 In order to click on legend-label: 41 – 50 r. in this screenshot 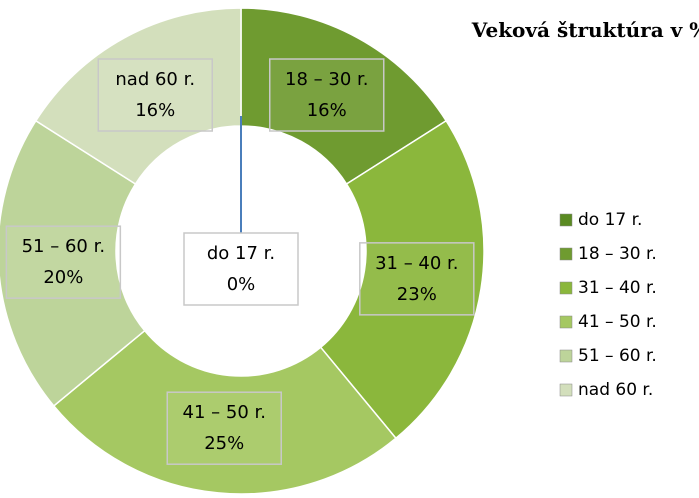, I will do `click(617, 322)`.